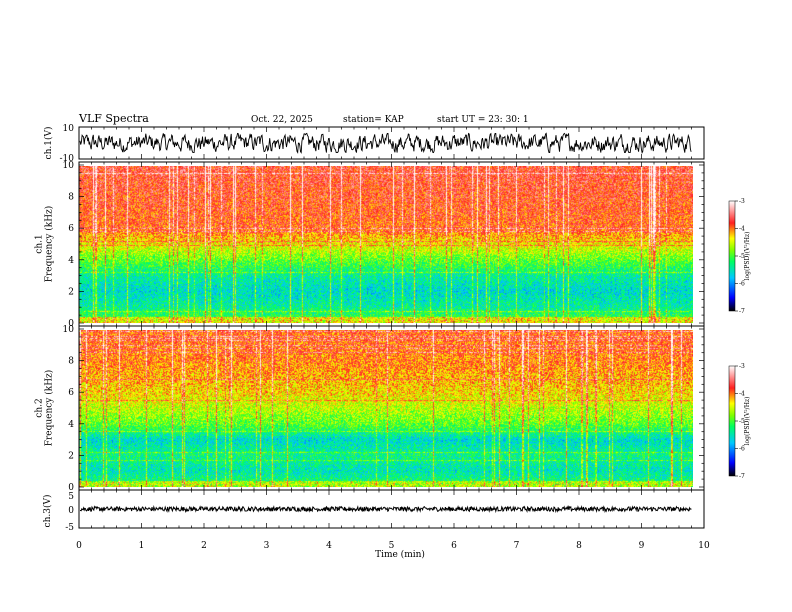 This screenshot has height=612, width=792. Describe the element at coordinates (747, 421) in the screenshot. I see `ch2-colorbar-label: log(PSD)(V²/Hz)` at that location.